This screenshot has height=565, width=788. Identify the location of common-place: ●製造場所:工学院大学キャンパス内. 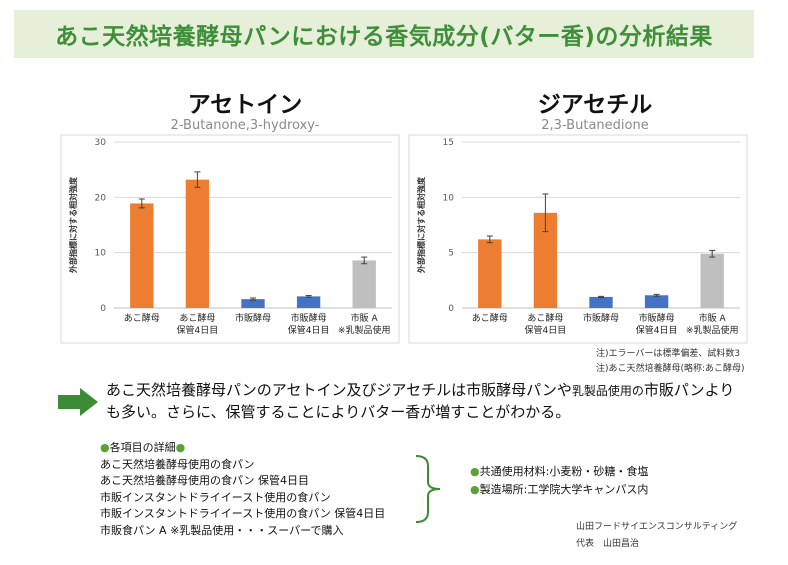
(559, 489).